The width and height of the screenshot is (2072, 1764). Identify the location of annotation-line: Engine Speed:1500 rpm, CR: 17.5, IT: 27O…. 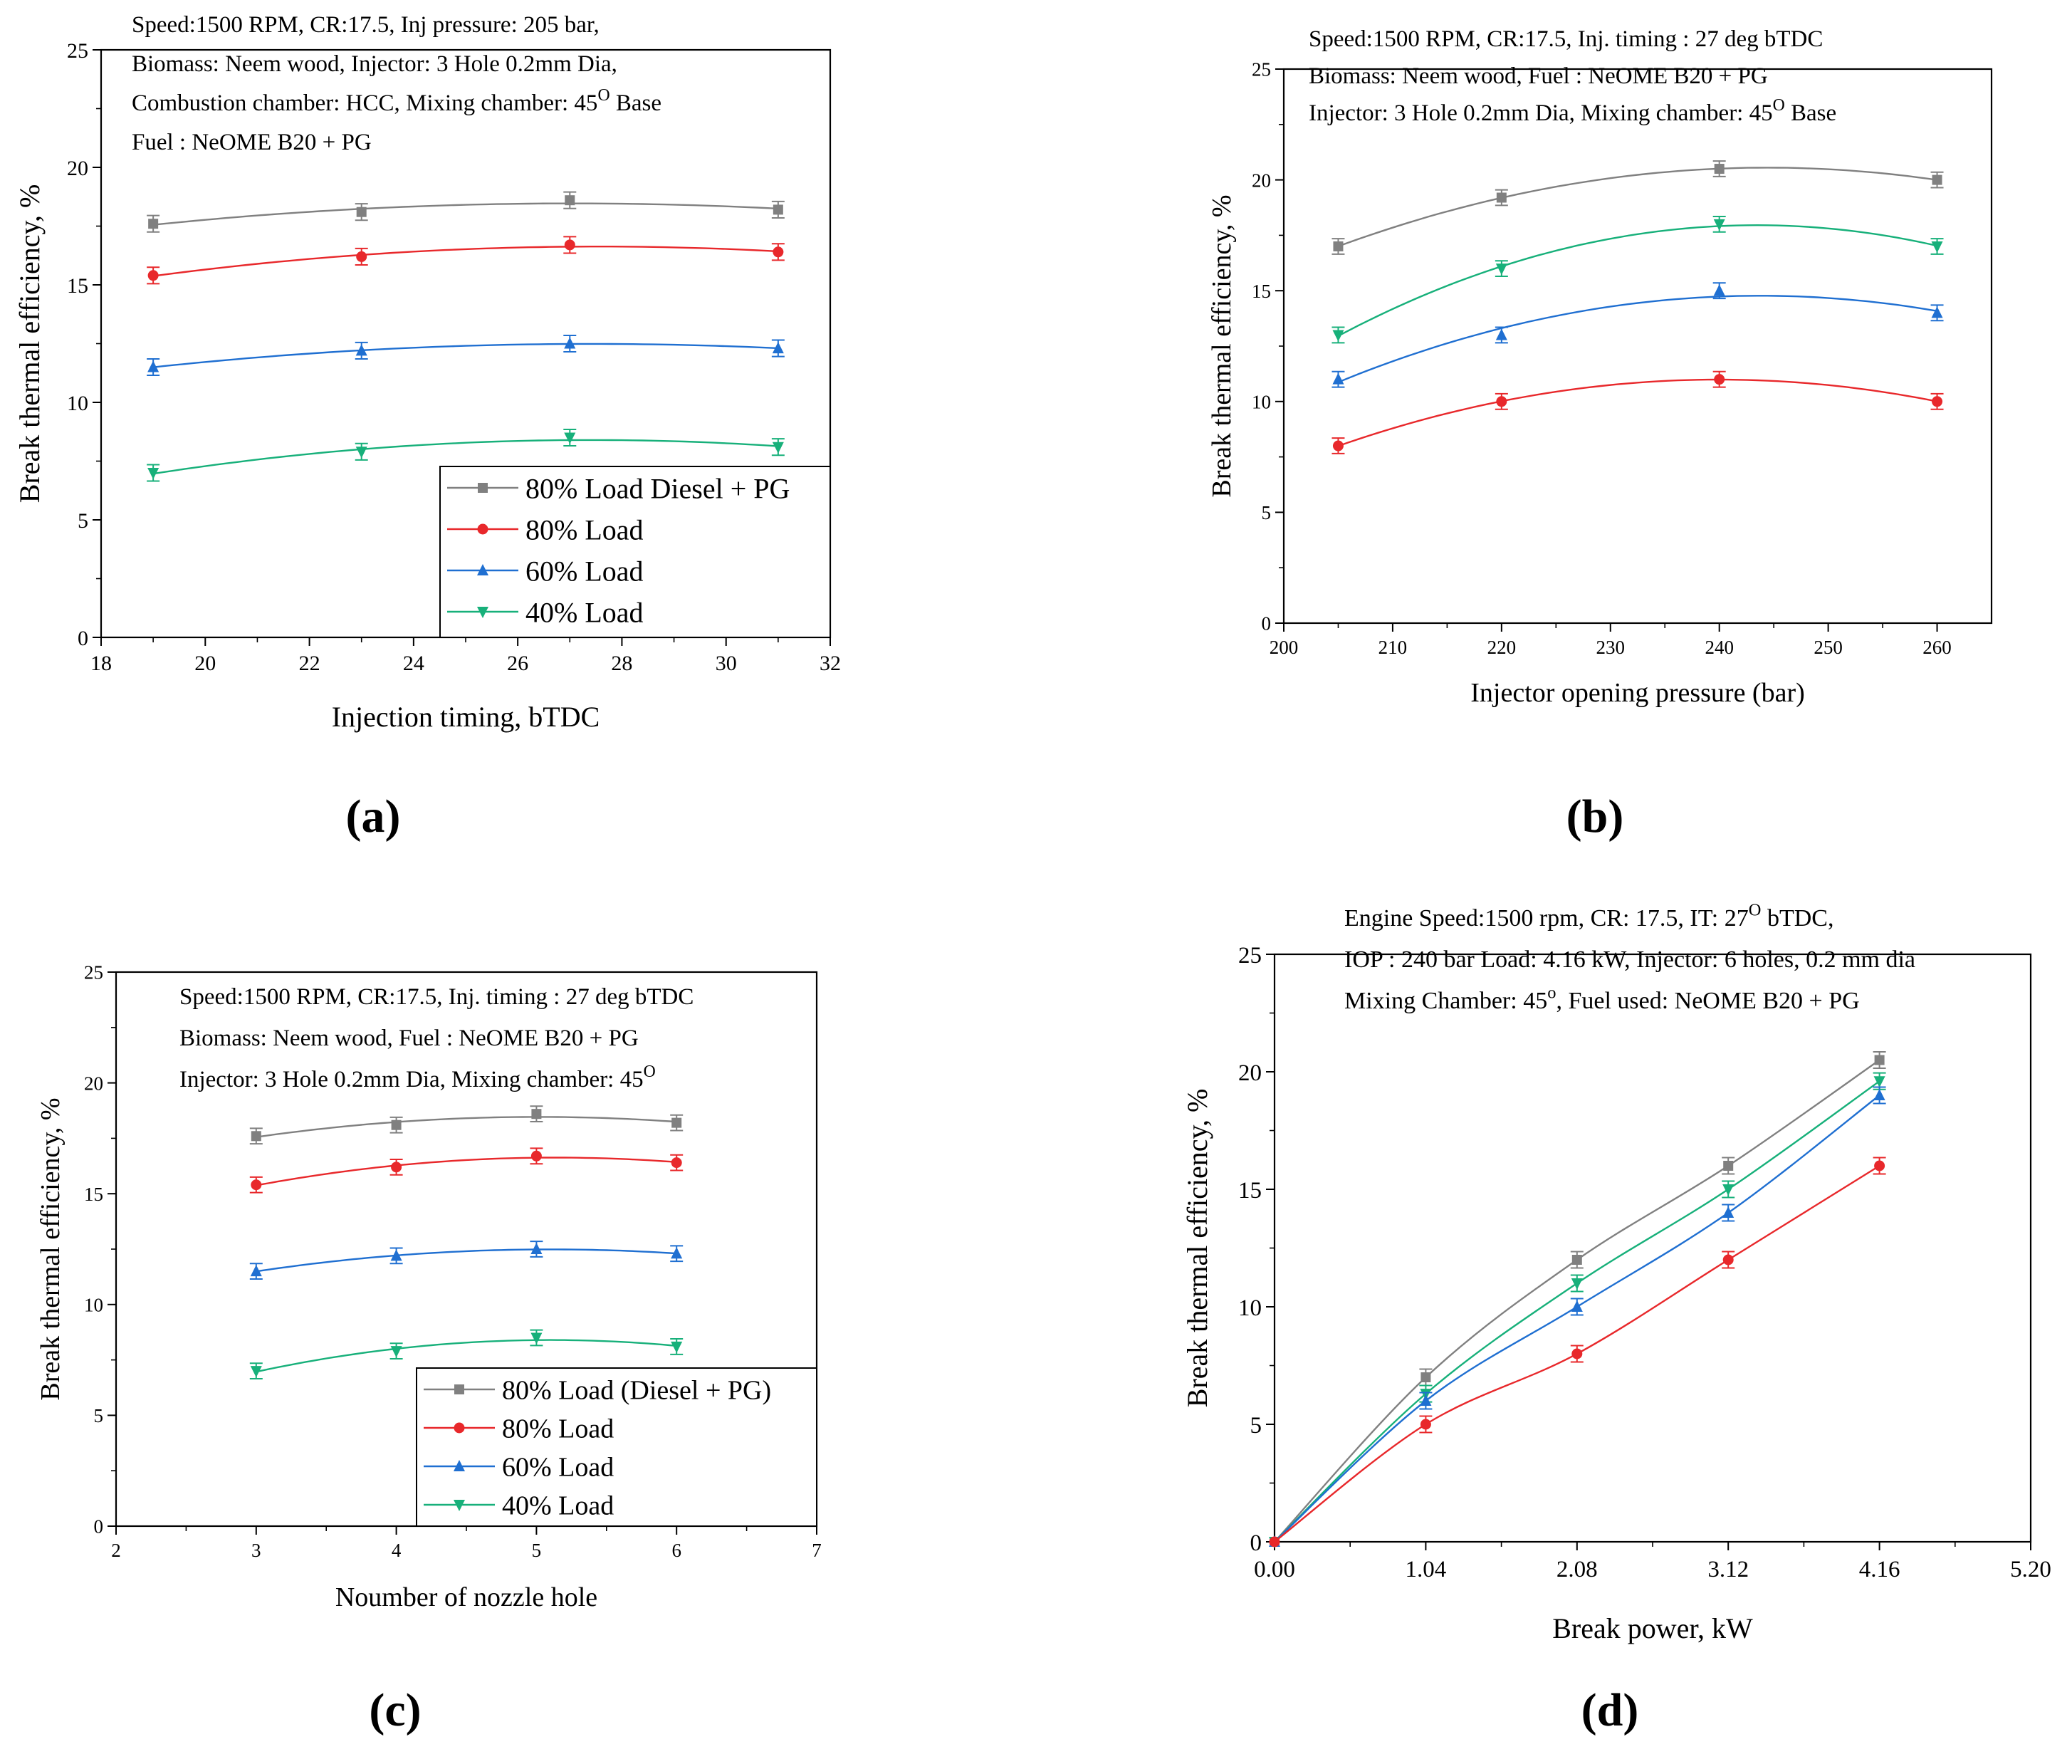
(1588, 916).